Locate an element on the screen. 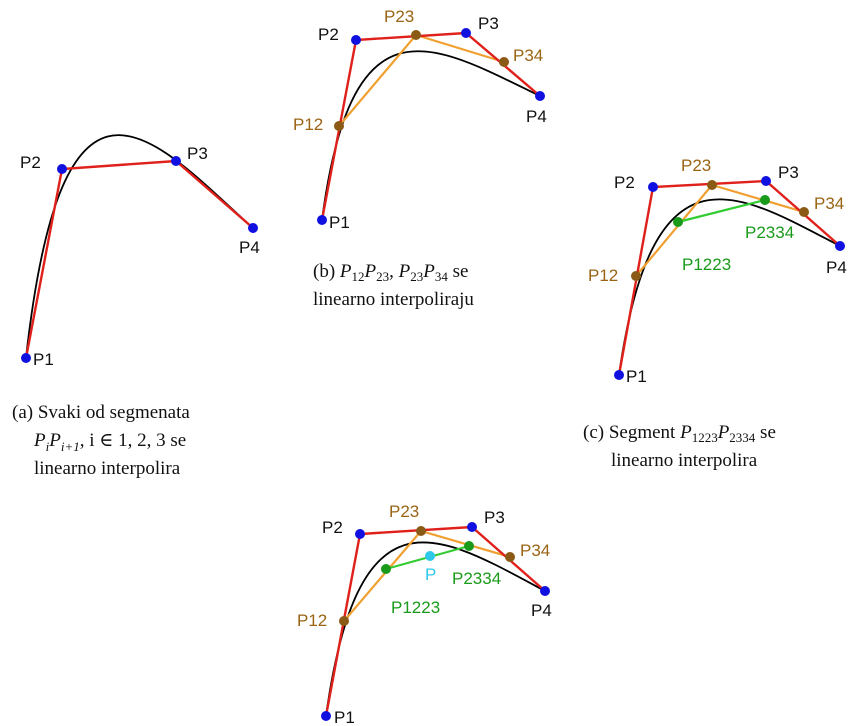 Image resolution: width=865 pixels, height=726 pixels. point-p is located at coordinates (430, 556).